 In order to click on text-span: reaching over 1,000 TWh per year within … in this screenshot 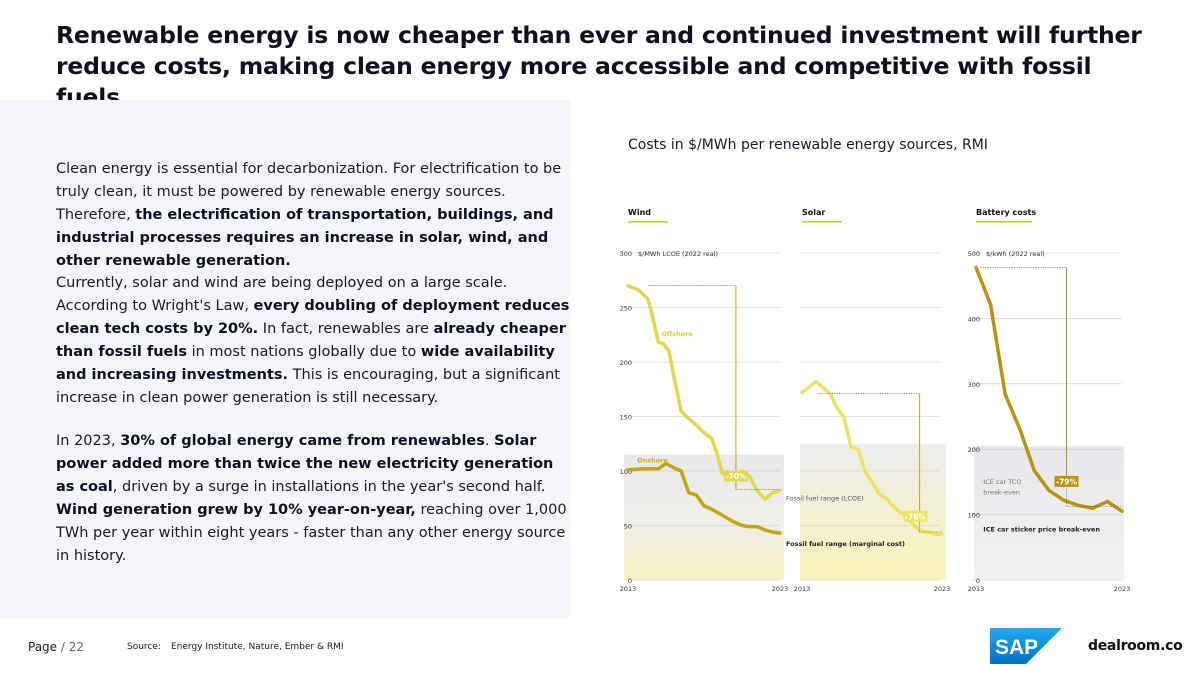, I will do `click(311, 533)`.